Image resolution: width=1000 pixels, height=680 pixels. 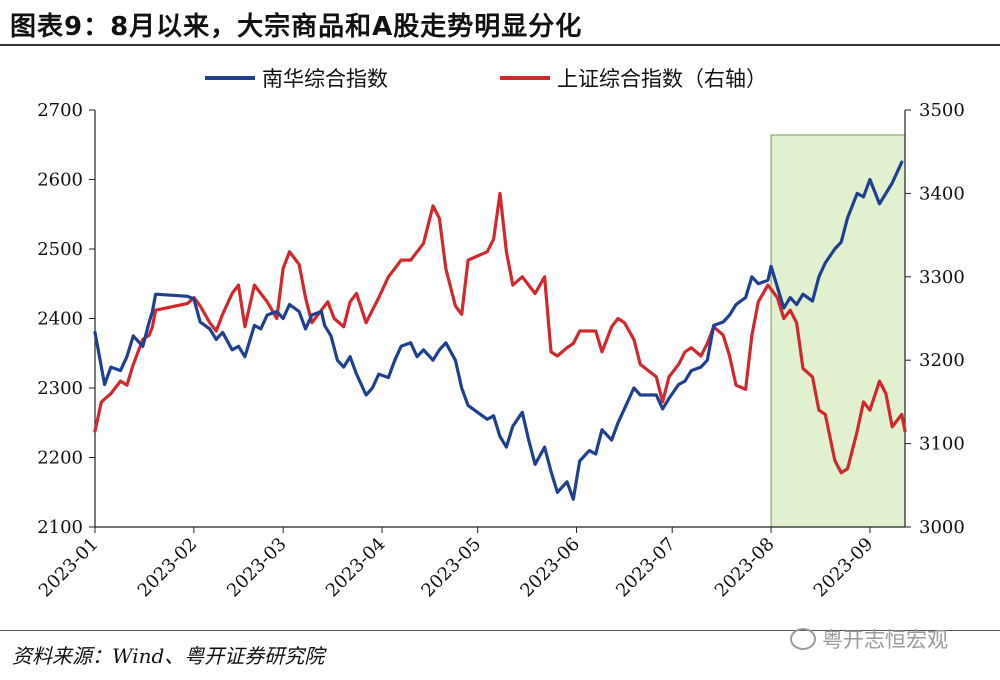 I want to click on x-tick-label: 2023-01, so click(x=69, y=568).